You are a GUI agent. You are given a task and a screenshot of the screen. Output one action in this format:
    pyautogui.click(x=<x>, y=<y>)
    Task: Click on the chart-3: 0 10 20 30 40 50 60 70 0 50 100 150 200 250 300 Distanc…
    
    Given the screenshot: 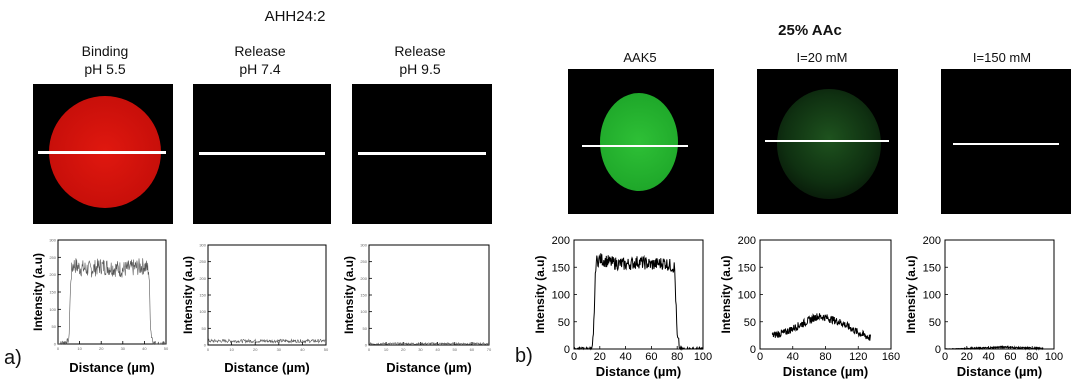 What is the action you would take?
    pyautogui.click(x=417, y=309)
    